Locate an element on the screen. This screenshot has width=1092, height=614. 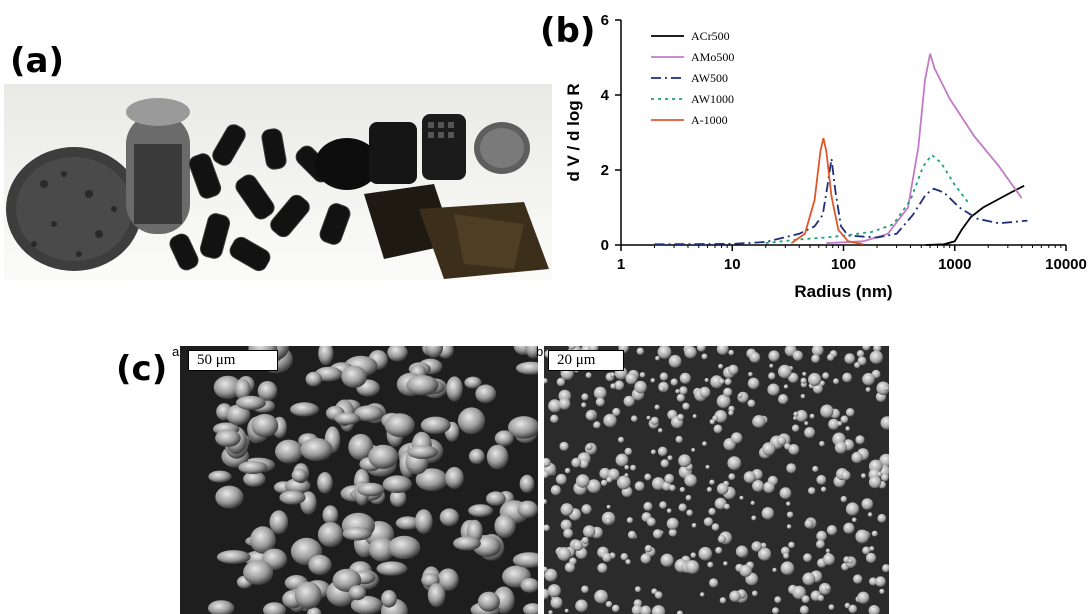
sem-a-texture is located at coordinates (359, 480).